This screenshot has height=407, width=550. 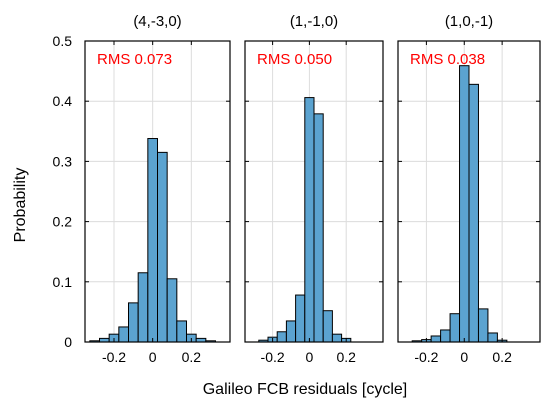 What do you see at coordinates (68, 342) in the screenshot?
I see `y-tick-label: 0` at bounding box center [68, 342].